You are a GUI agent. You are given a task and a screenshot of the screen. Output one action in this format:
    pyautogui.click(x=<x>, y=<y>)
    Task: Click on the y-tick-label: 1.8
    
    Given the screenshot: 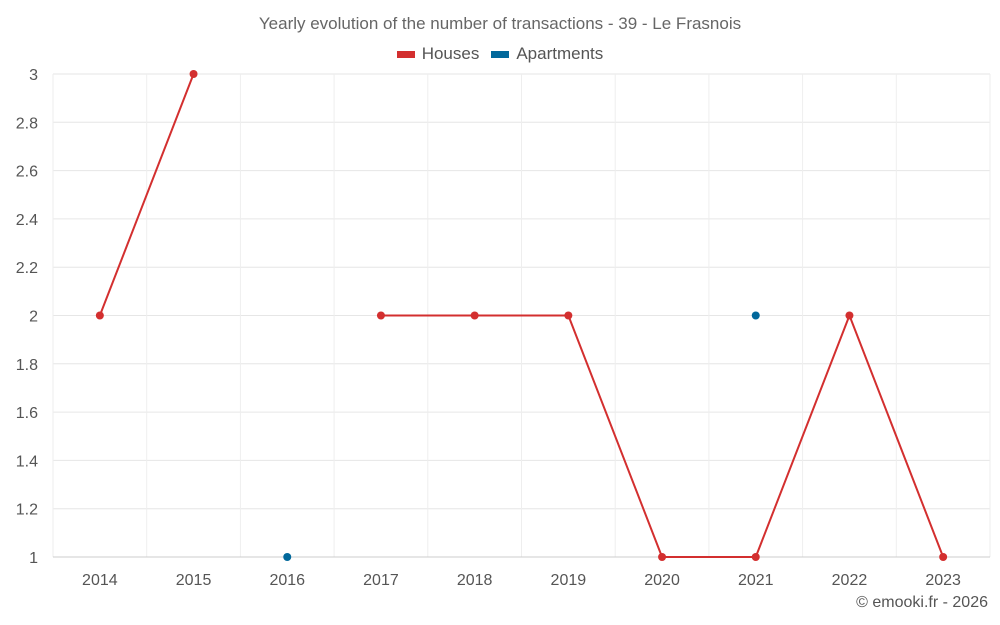 What is the action you would take?
    pyautogui.click(x=27, y=365)
    